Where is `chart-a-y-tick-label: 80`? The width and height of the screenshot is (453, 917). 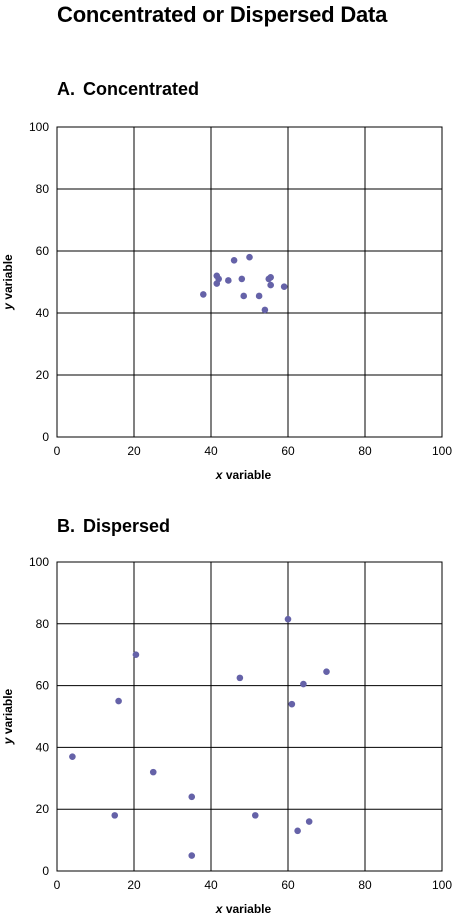 chart-a-y-tick-label: 80 is located at coordinates (43, 189).